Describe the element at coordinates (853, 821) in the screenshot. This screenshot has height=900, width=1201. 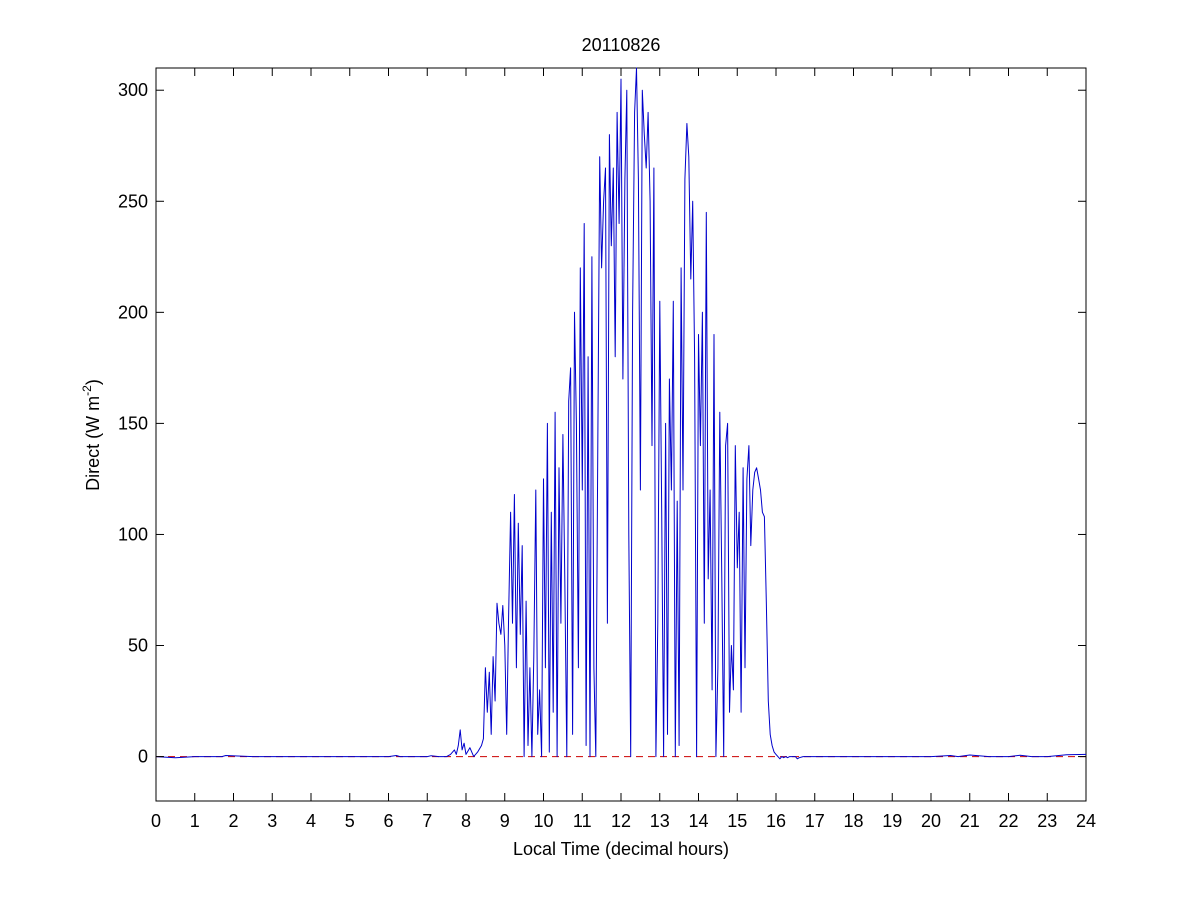
I see `x-tick-label: 18` at that location.